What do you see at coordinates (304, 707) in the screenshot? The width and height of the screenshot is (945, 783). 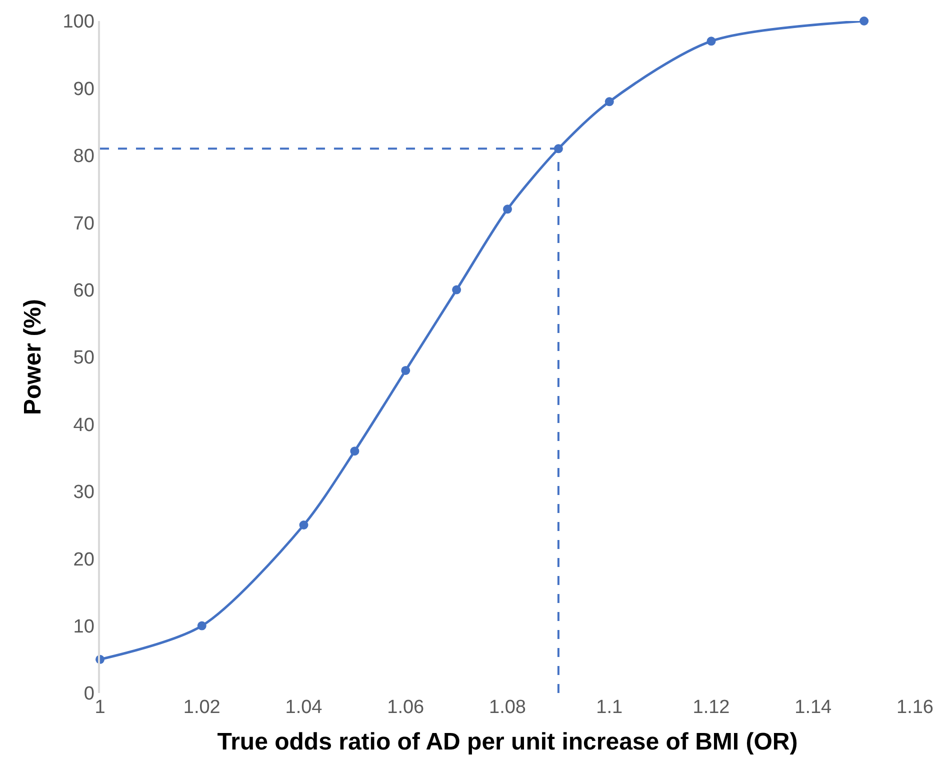 I see `x-tick-label: 1.04` at bounding box center [304, 707].